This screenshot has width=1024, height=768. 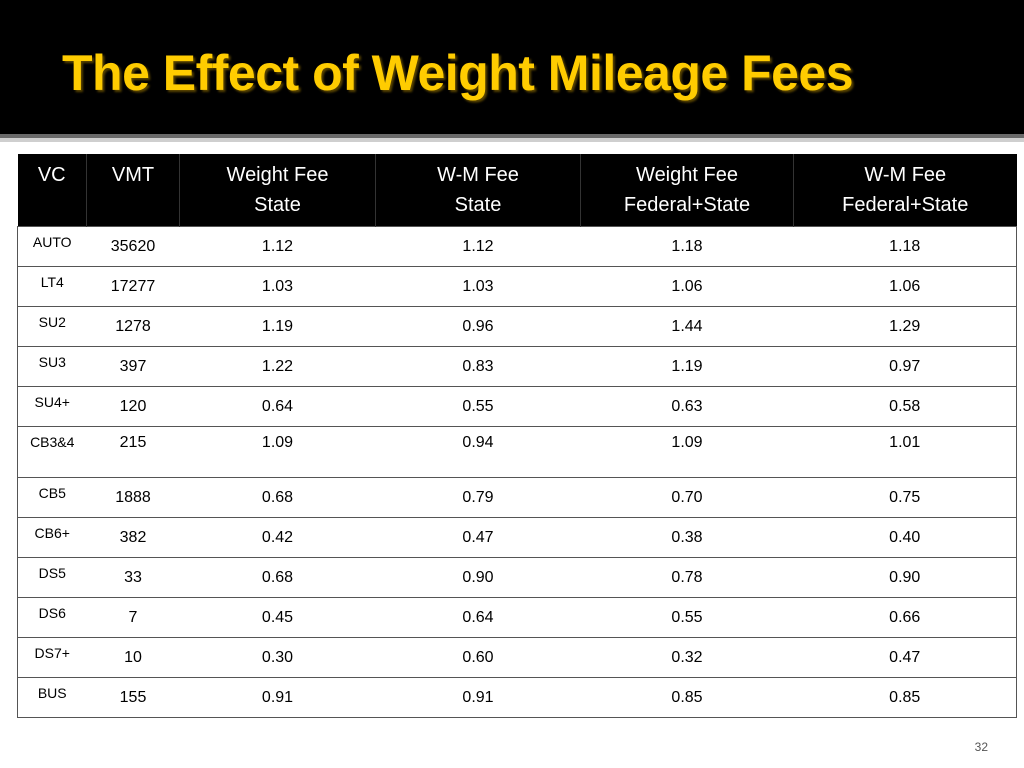 I want to click on table-row: DS5 33 0.68 0.90 0.78 0.90, so click(x=517, y=577).